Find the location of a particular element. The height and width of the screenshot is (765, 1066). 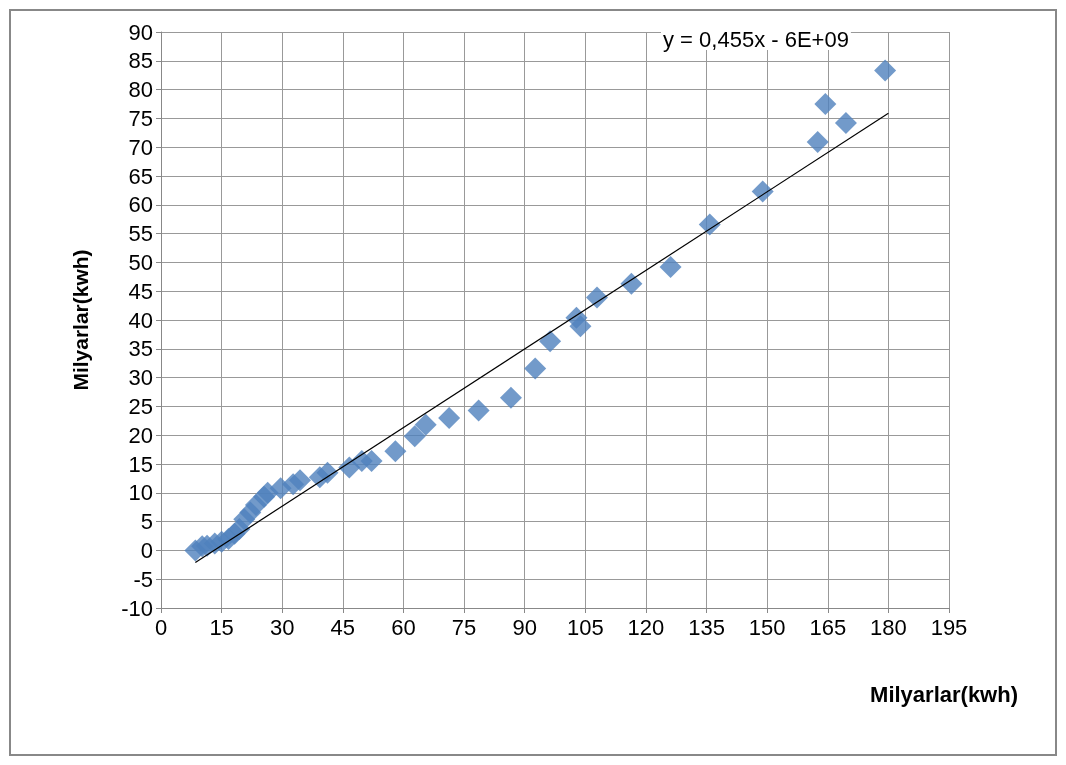

y-tick-label: 15 is located at coordinates (140, 464).